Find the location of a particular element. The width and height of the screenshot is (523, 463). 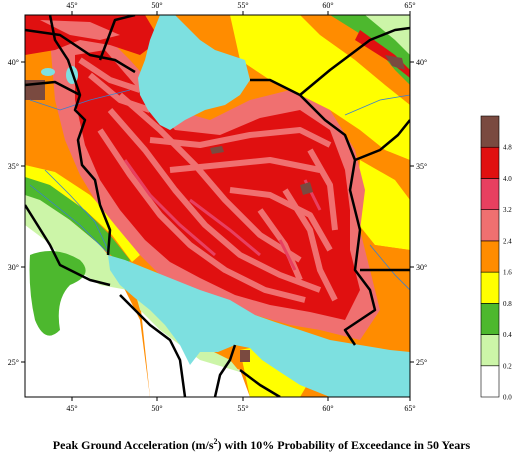

east-yellow is located at coordinates (382, 205).